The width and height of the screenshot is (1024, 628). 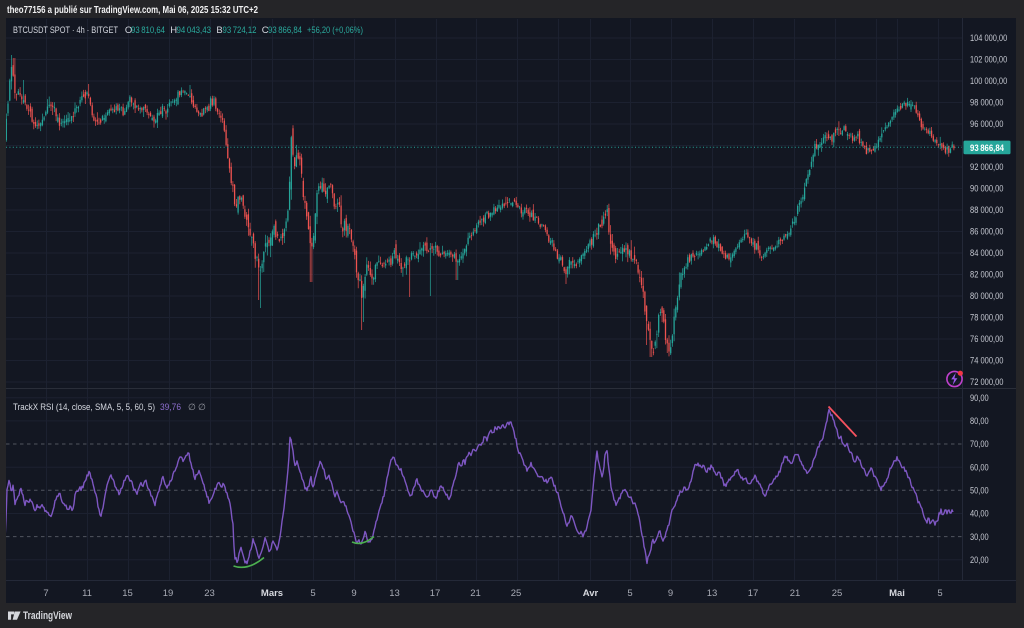 I want to click on svg-text: C, so click(x=265, y=30).